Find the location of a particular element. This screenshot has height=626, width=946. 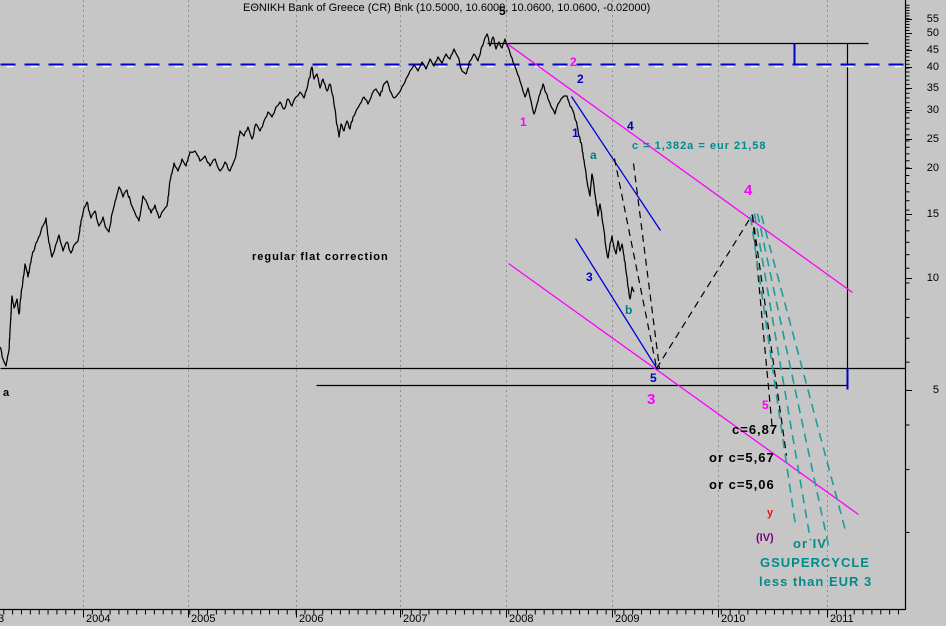

decline-lower-blue is located at coordinates (616, 304).